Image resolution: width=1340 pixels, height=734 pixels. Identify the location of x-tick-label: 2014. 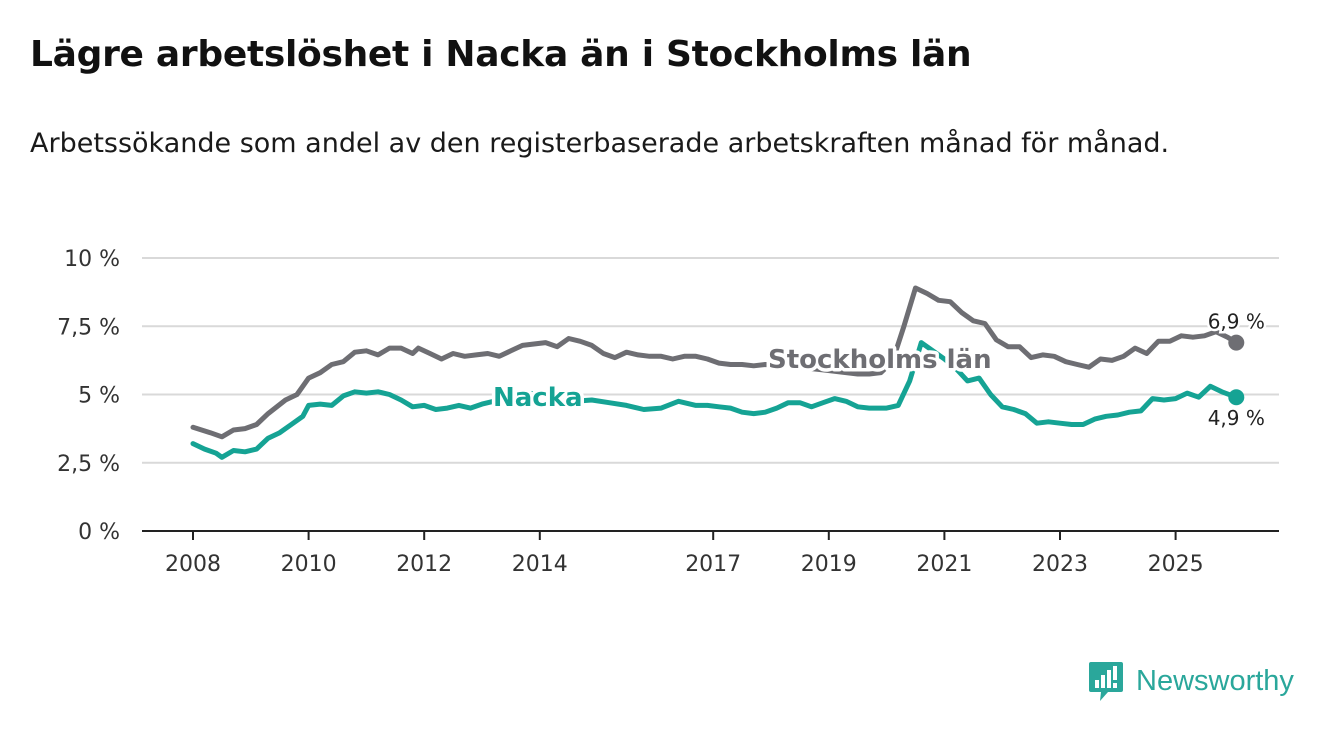
(540, 564).